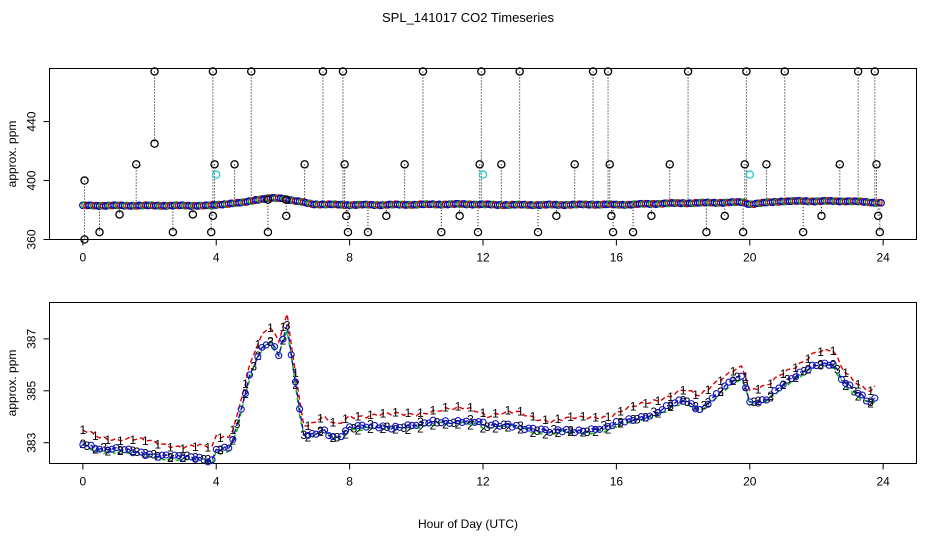  I want to click on bottom-ytick-label: 387, so click(32, 339).